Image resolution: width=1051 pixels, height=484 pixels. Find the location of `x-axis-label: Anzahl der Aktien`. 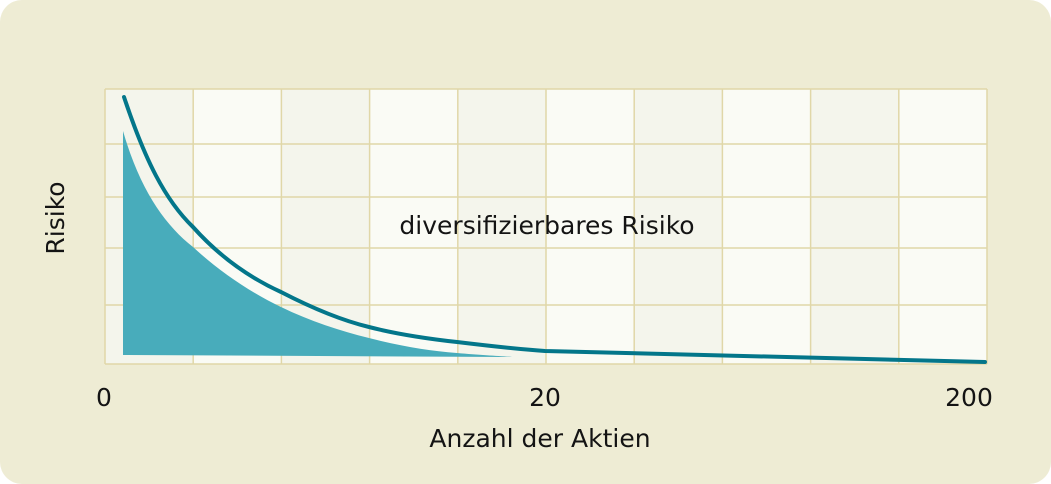

x-axis-label: Anzahl der Aktien is located at coordinates (539, 438).